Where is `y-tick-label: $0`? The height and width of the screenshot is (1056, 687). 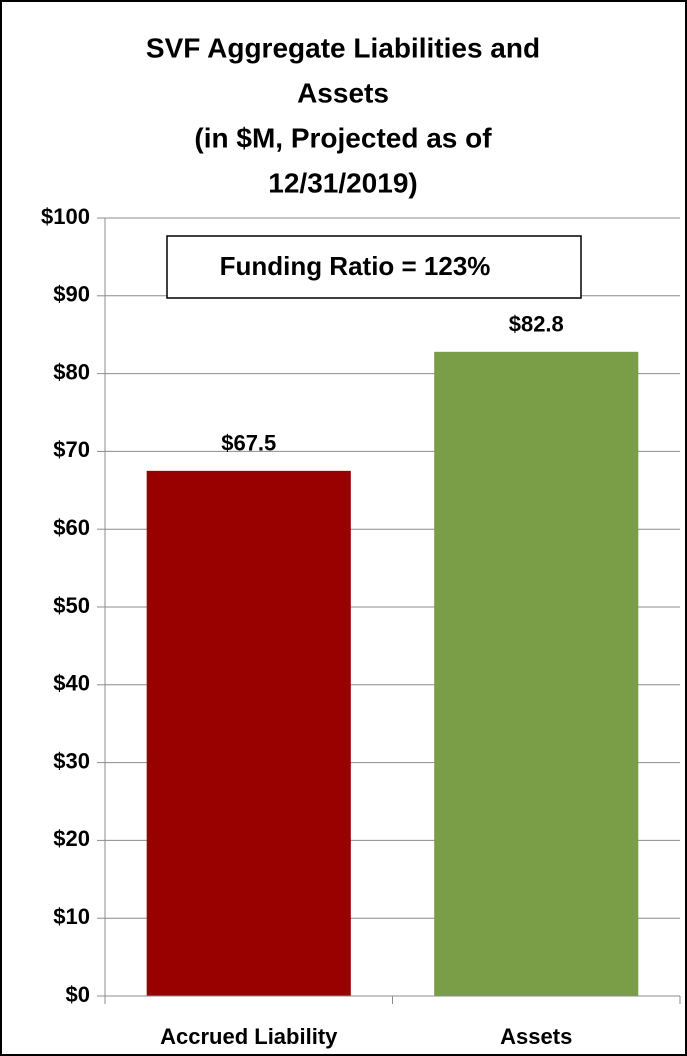
y-tick-label: $0 is located at coordinates (78, 994).